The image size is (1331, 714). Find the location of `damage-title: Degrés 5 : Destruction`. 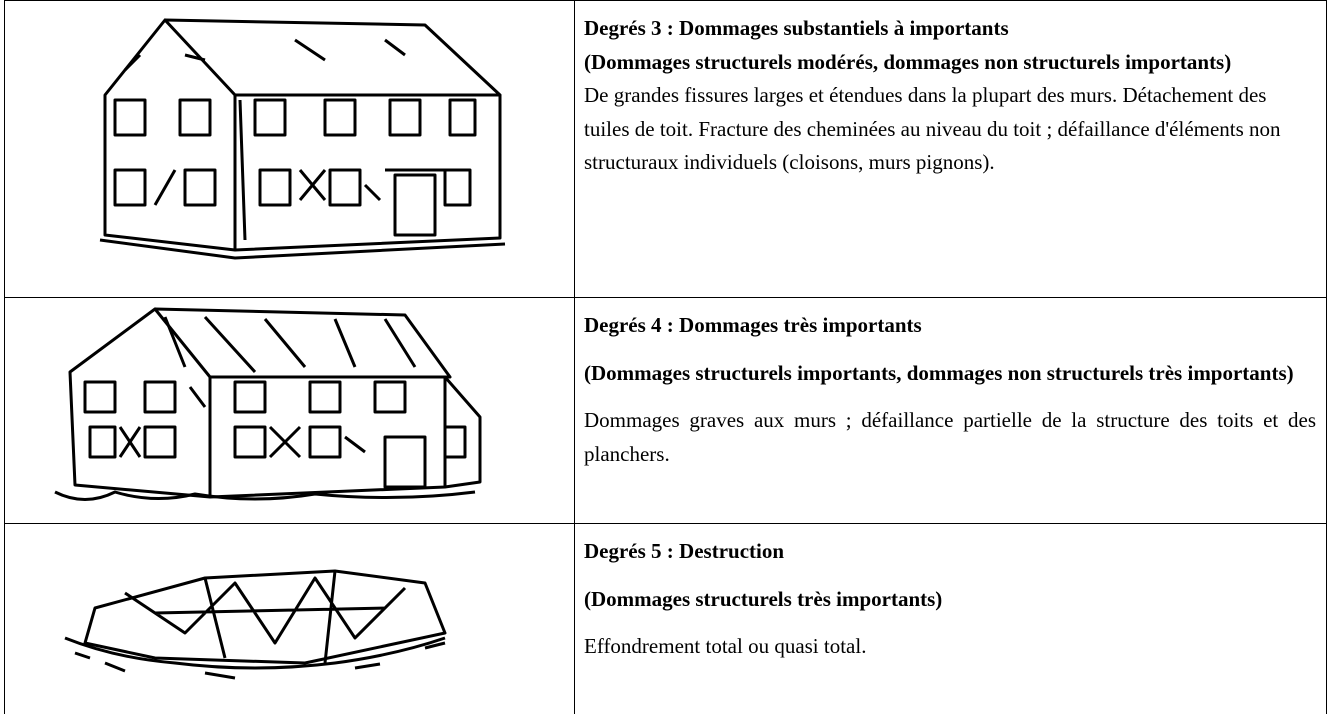

damage-title: Degrés 5 : Destruction is located at coordinates (684, 551).